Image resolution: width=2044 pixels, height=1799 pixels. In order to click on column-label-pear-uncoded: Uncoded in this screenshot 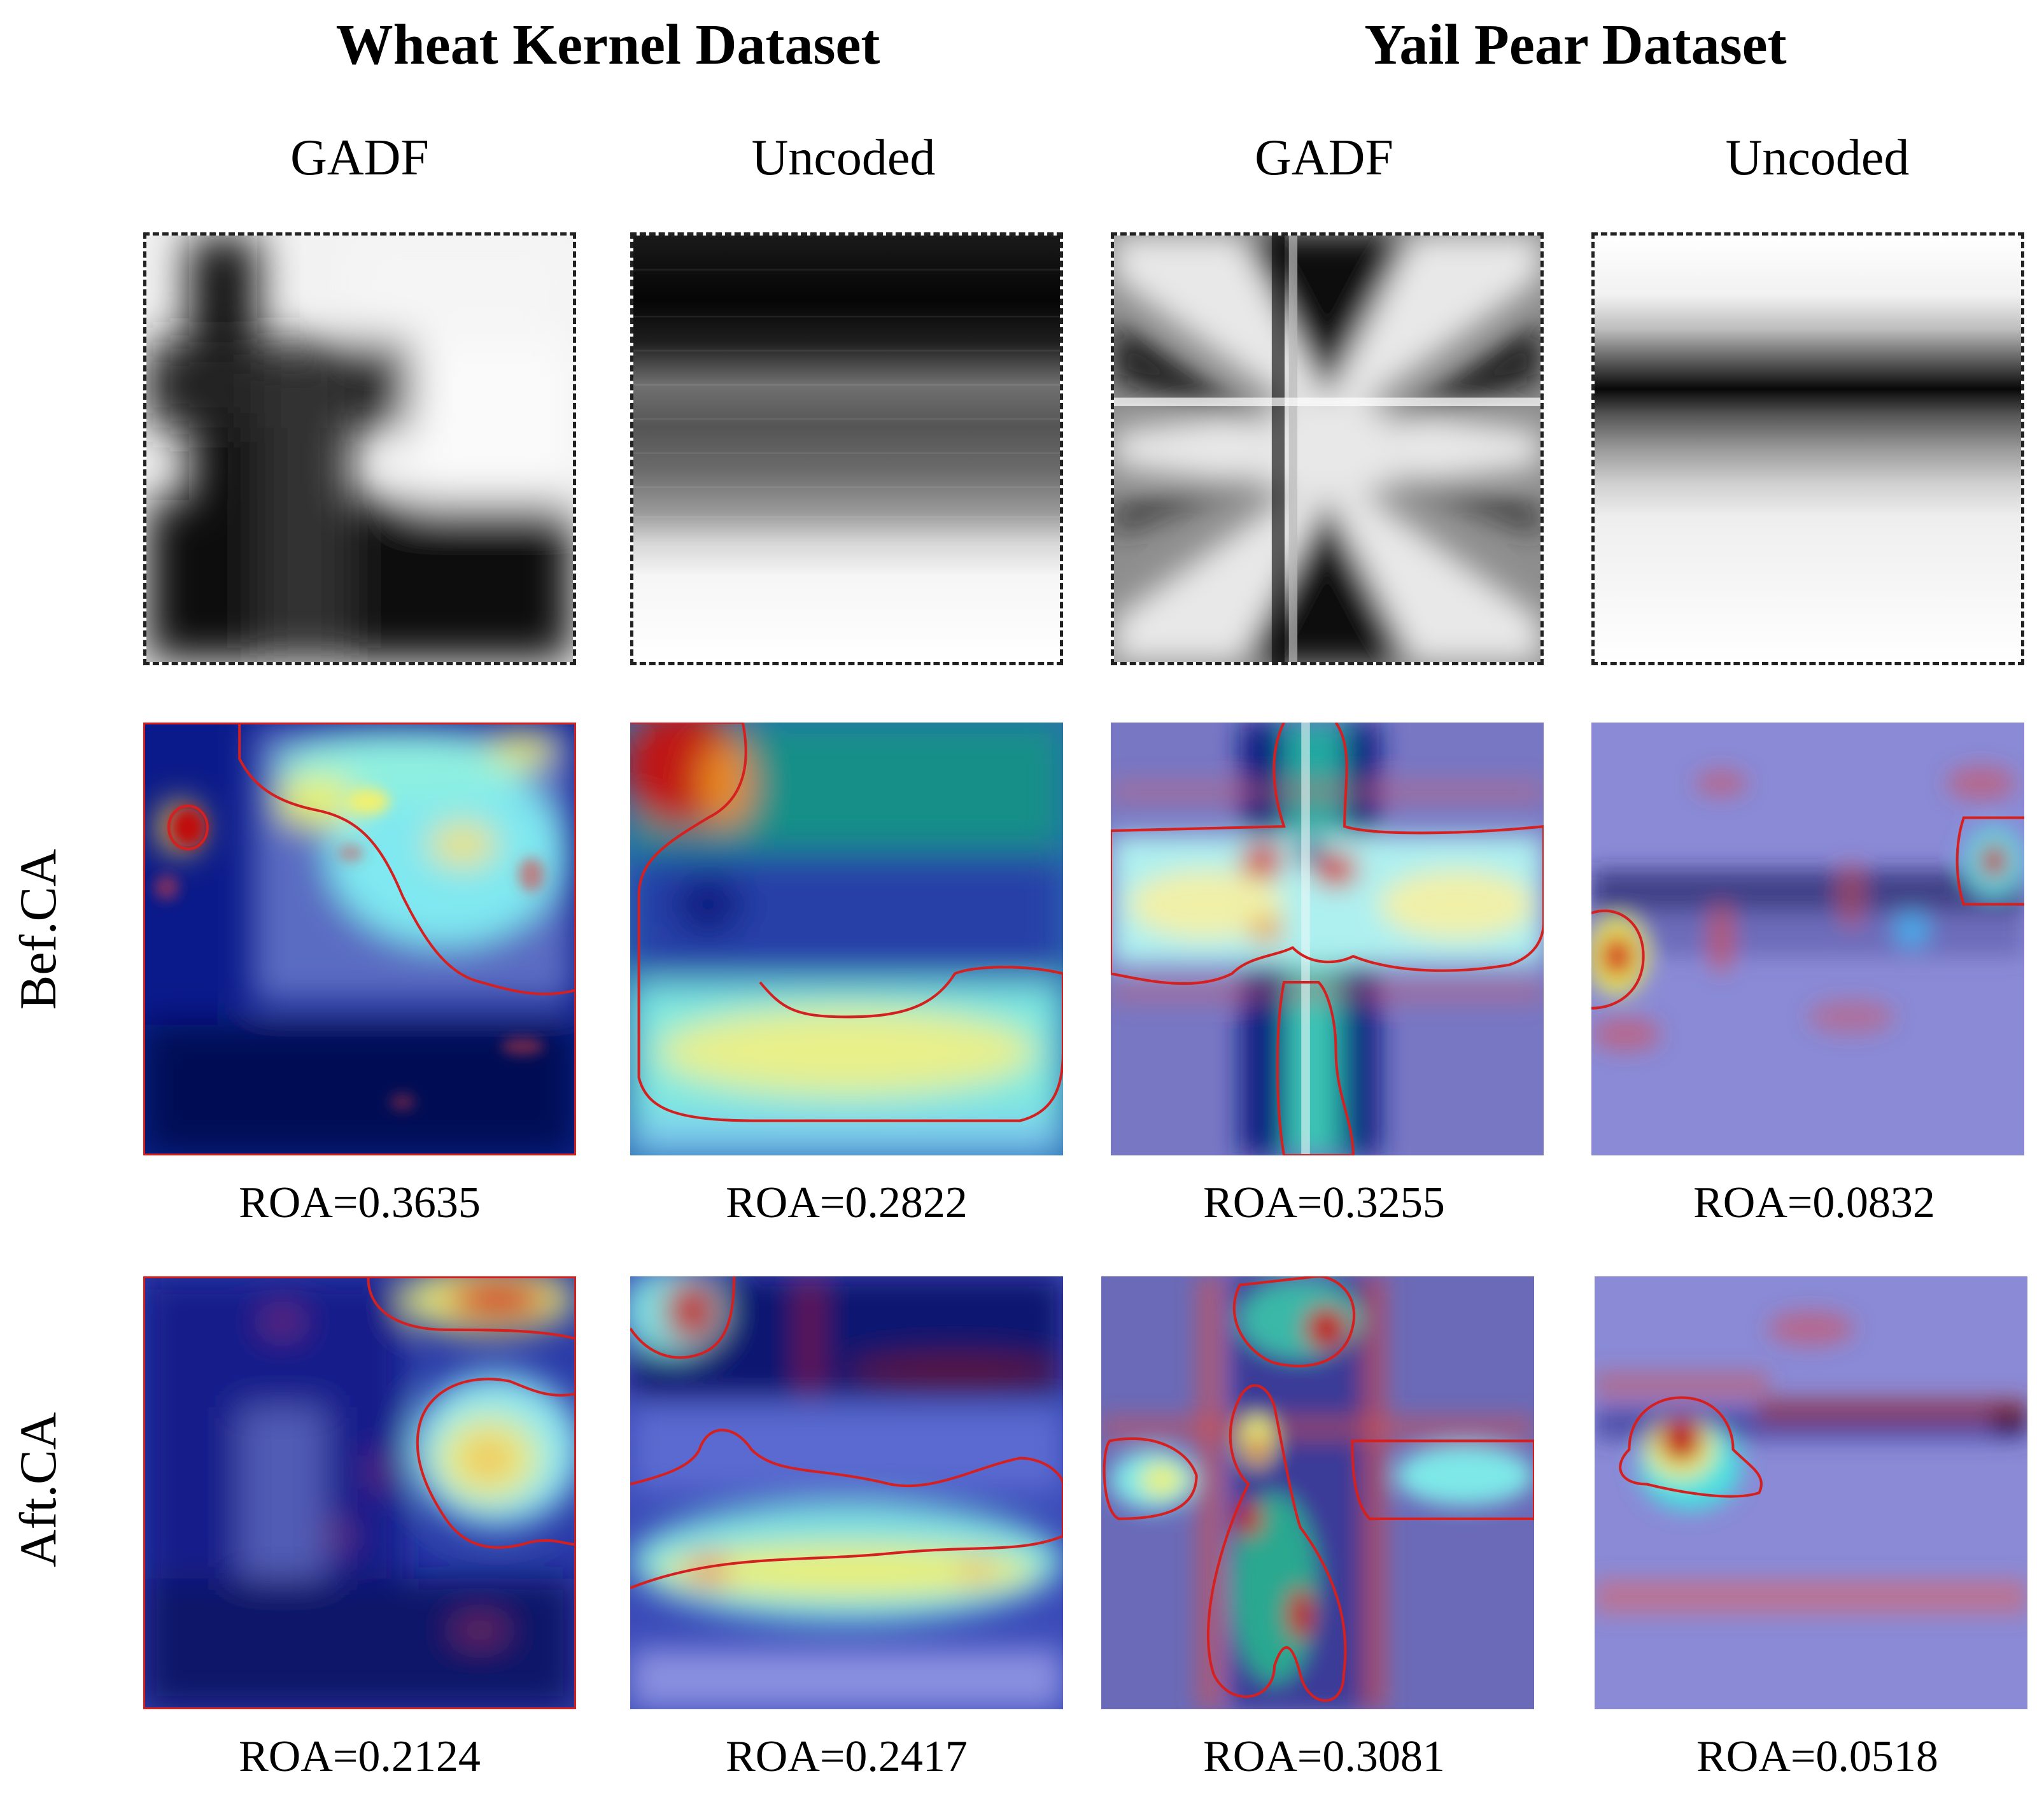, I will do `click(1818, 158)`.